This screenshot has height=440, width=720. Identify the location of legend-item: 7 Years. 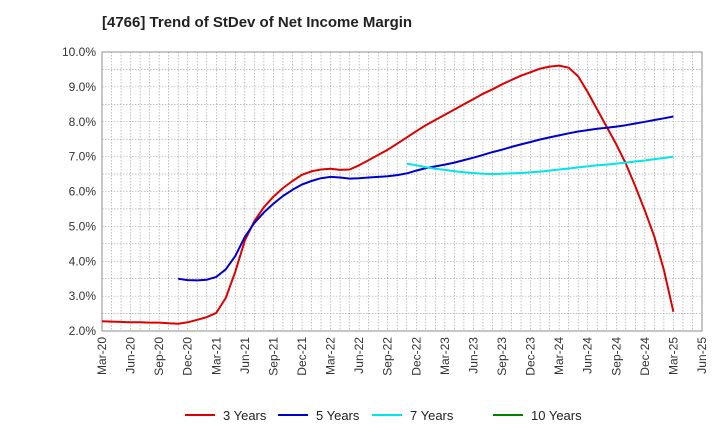
(412, 415).